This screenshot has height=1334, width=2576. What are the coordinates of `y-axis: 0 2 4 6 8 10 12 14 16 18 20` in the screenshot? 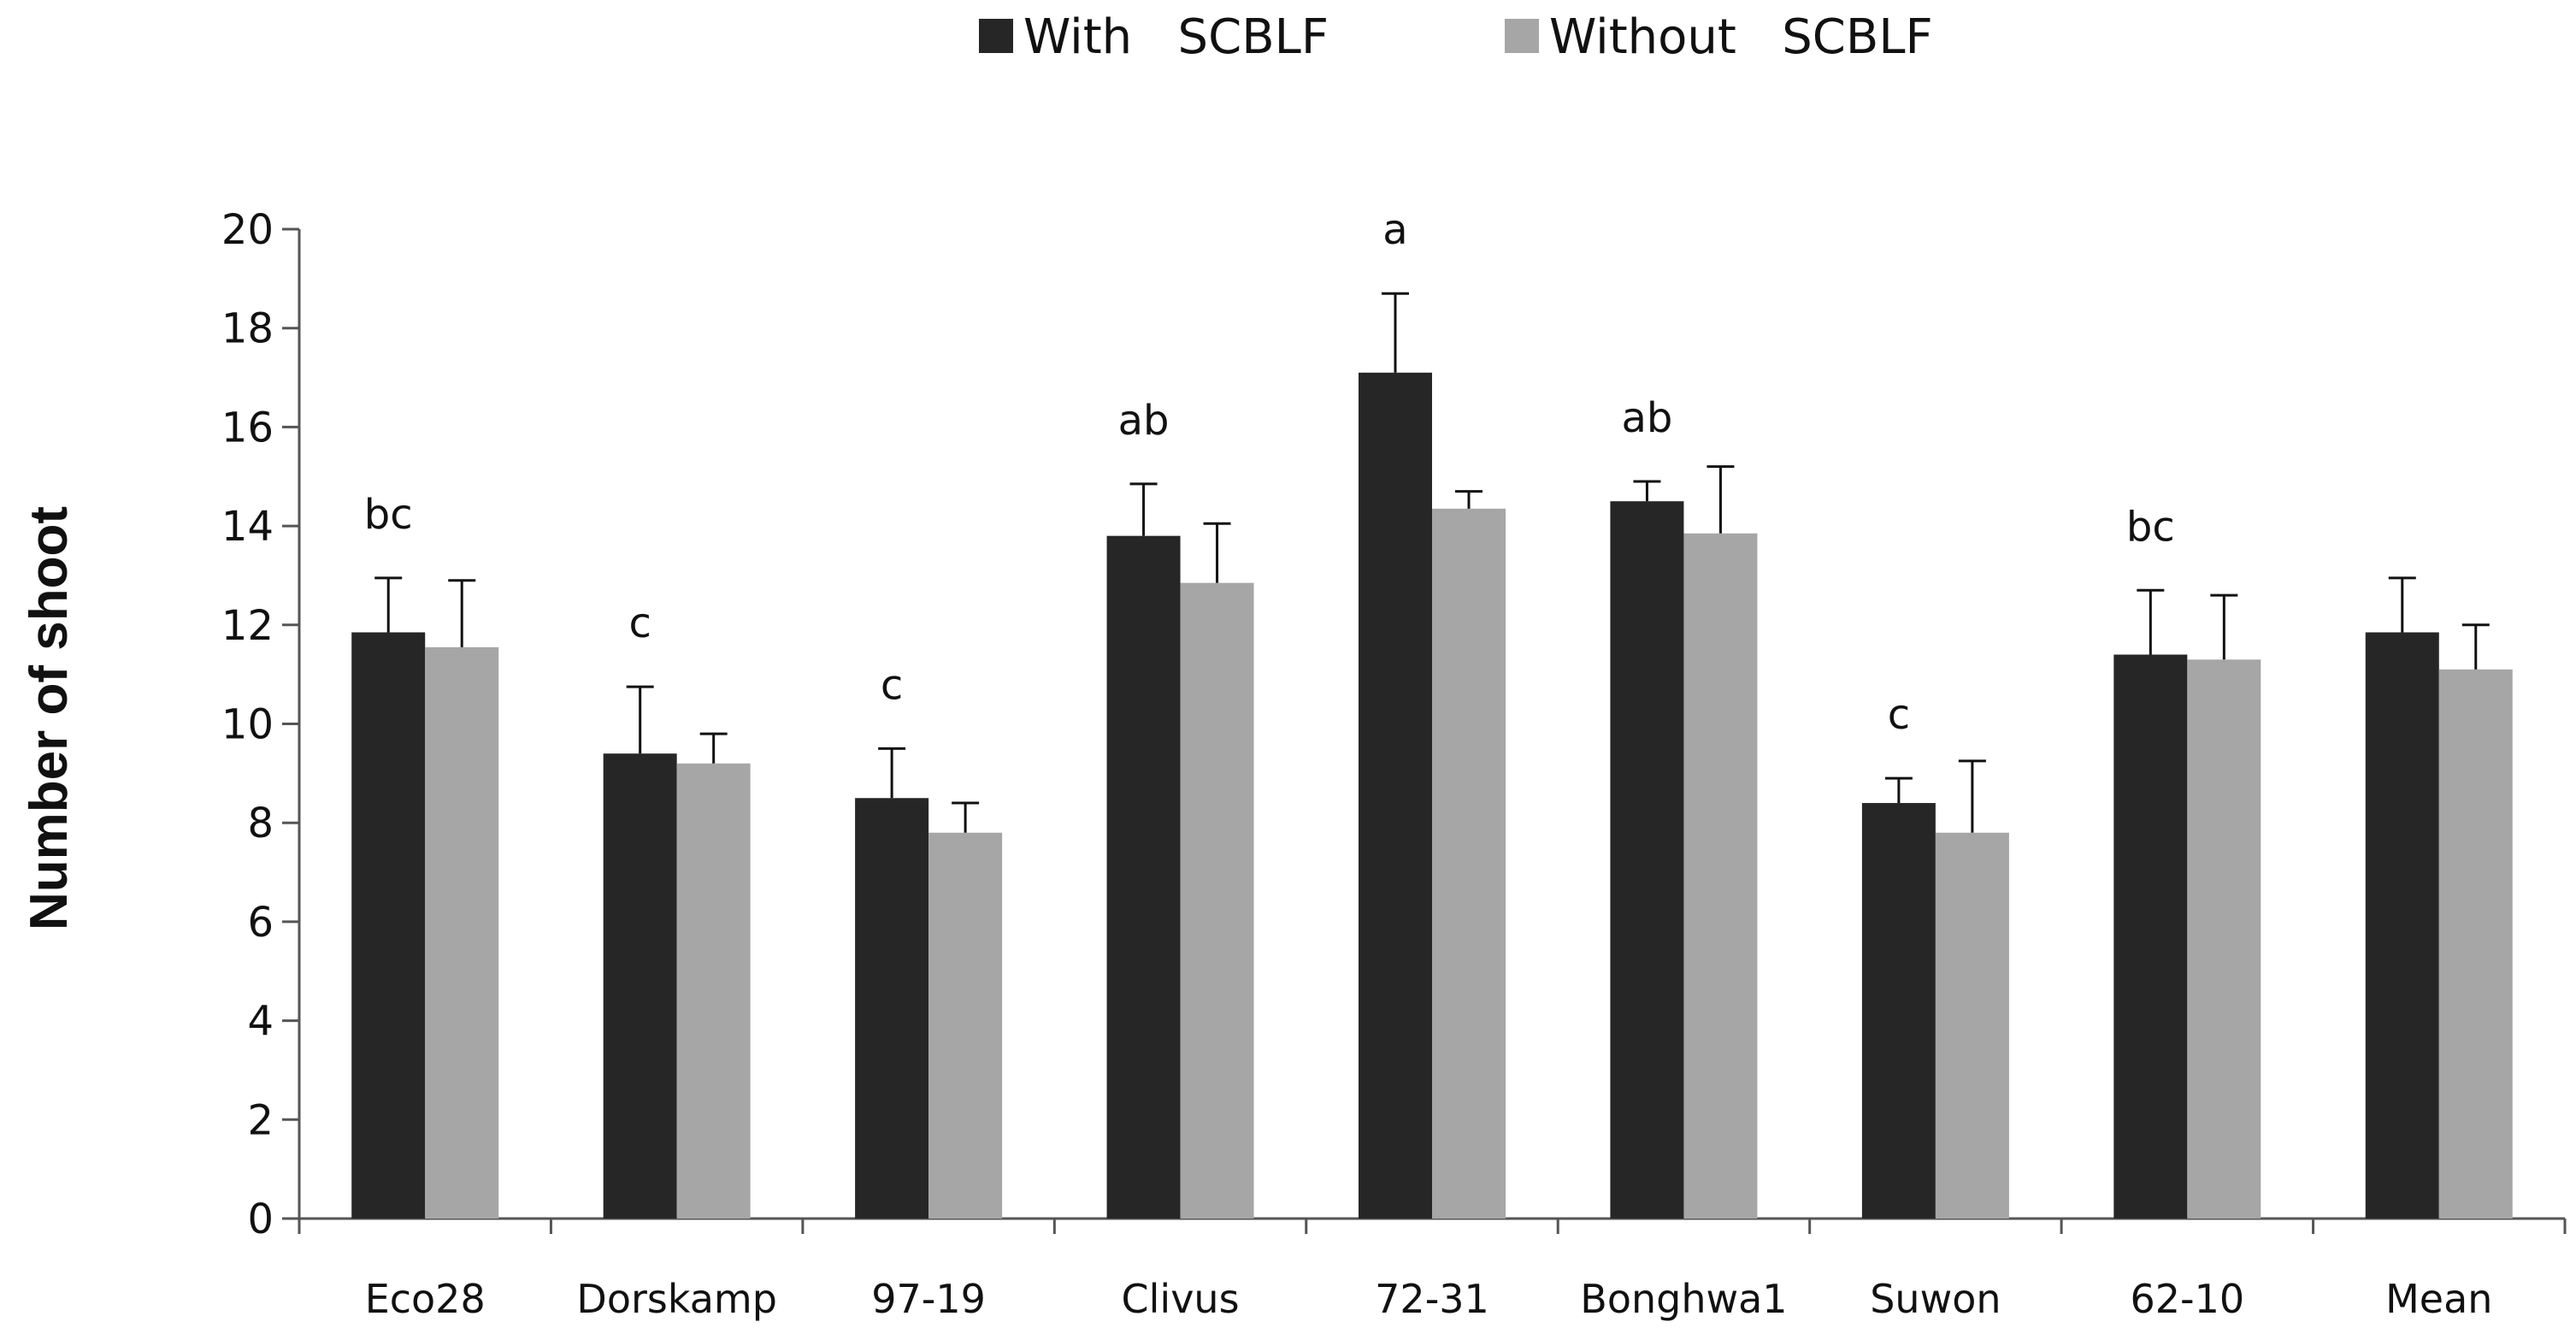 It's located at (261, 724).